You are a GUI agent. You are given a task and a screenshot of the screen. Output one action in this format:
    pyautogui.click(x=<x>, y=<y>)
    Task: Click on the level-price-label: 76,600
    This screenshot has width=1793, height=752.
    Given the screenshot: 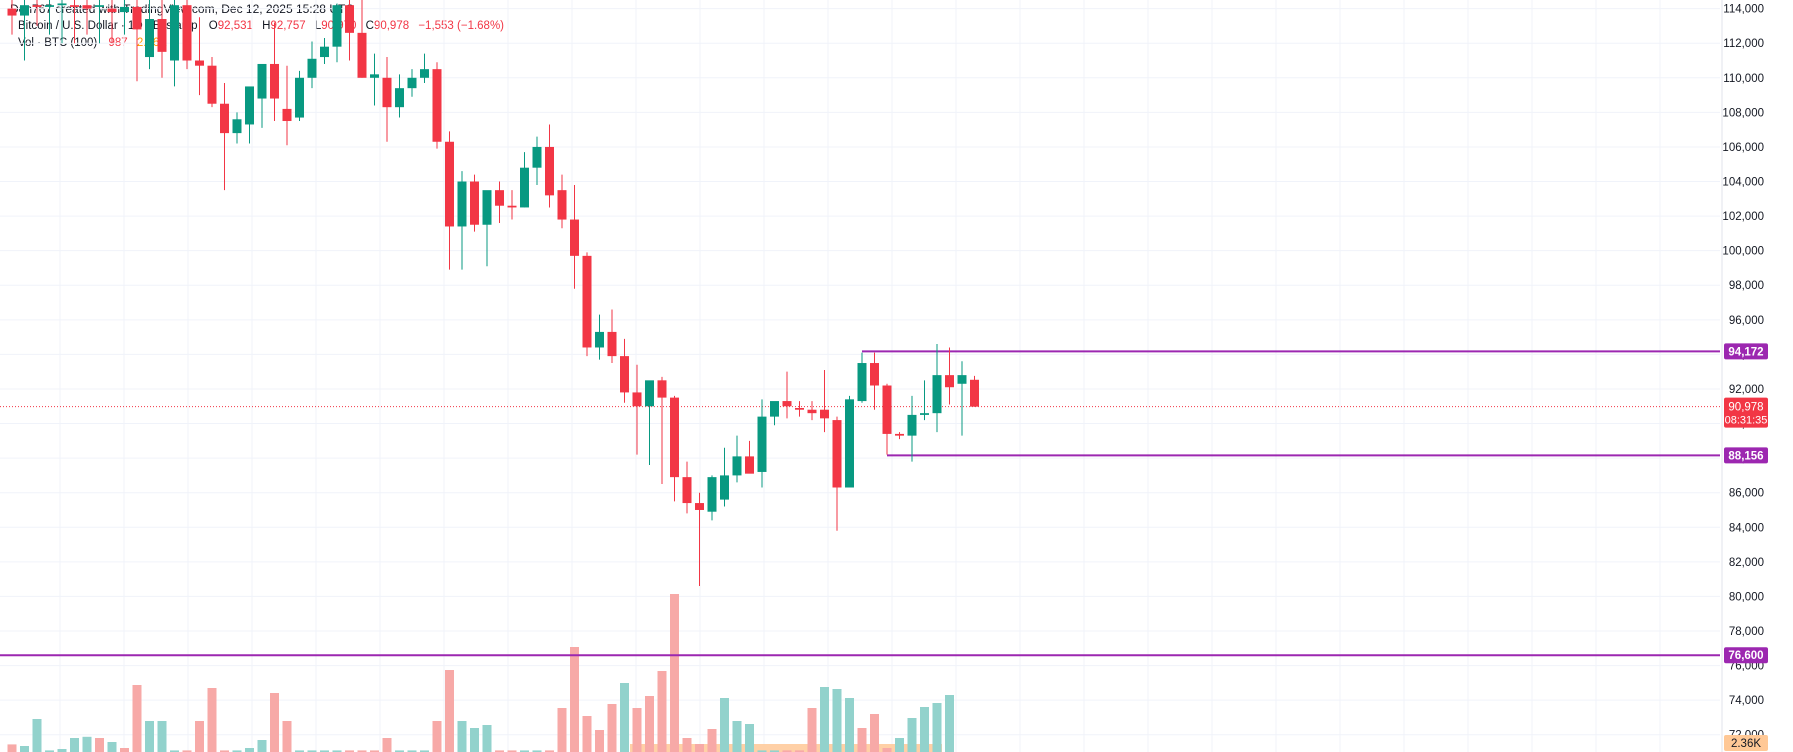 What is the action you would take?
    pyautogui.click(x=1745, y=656)
    